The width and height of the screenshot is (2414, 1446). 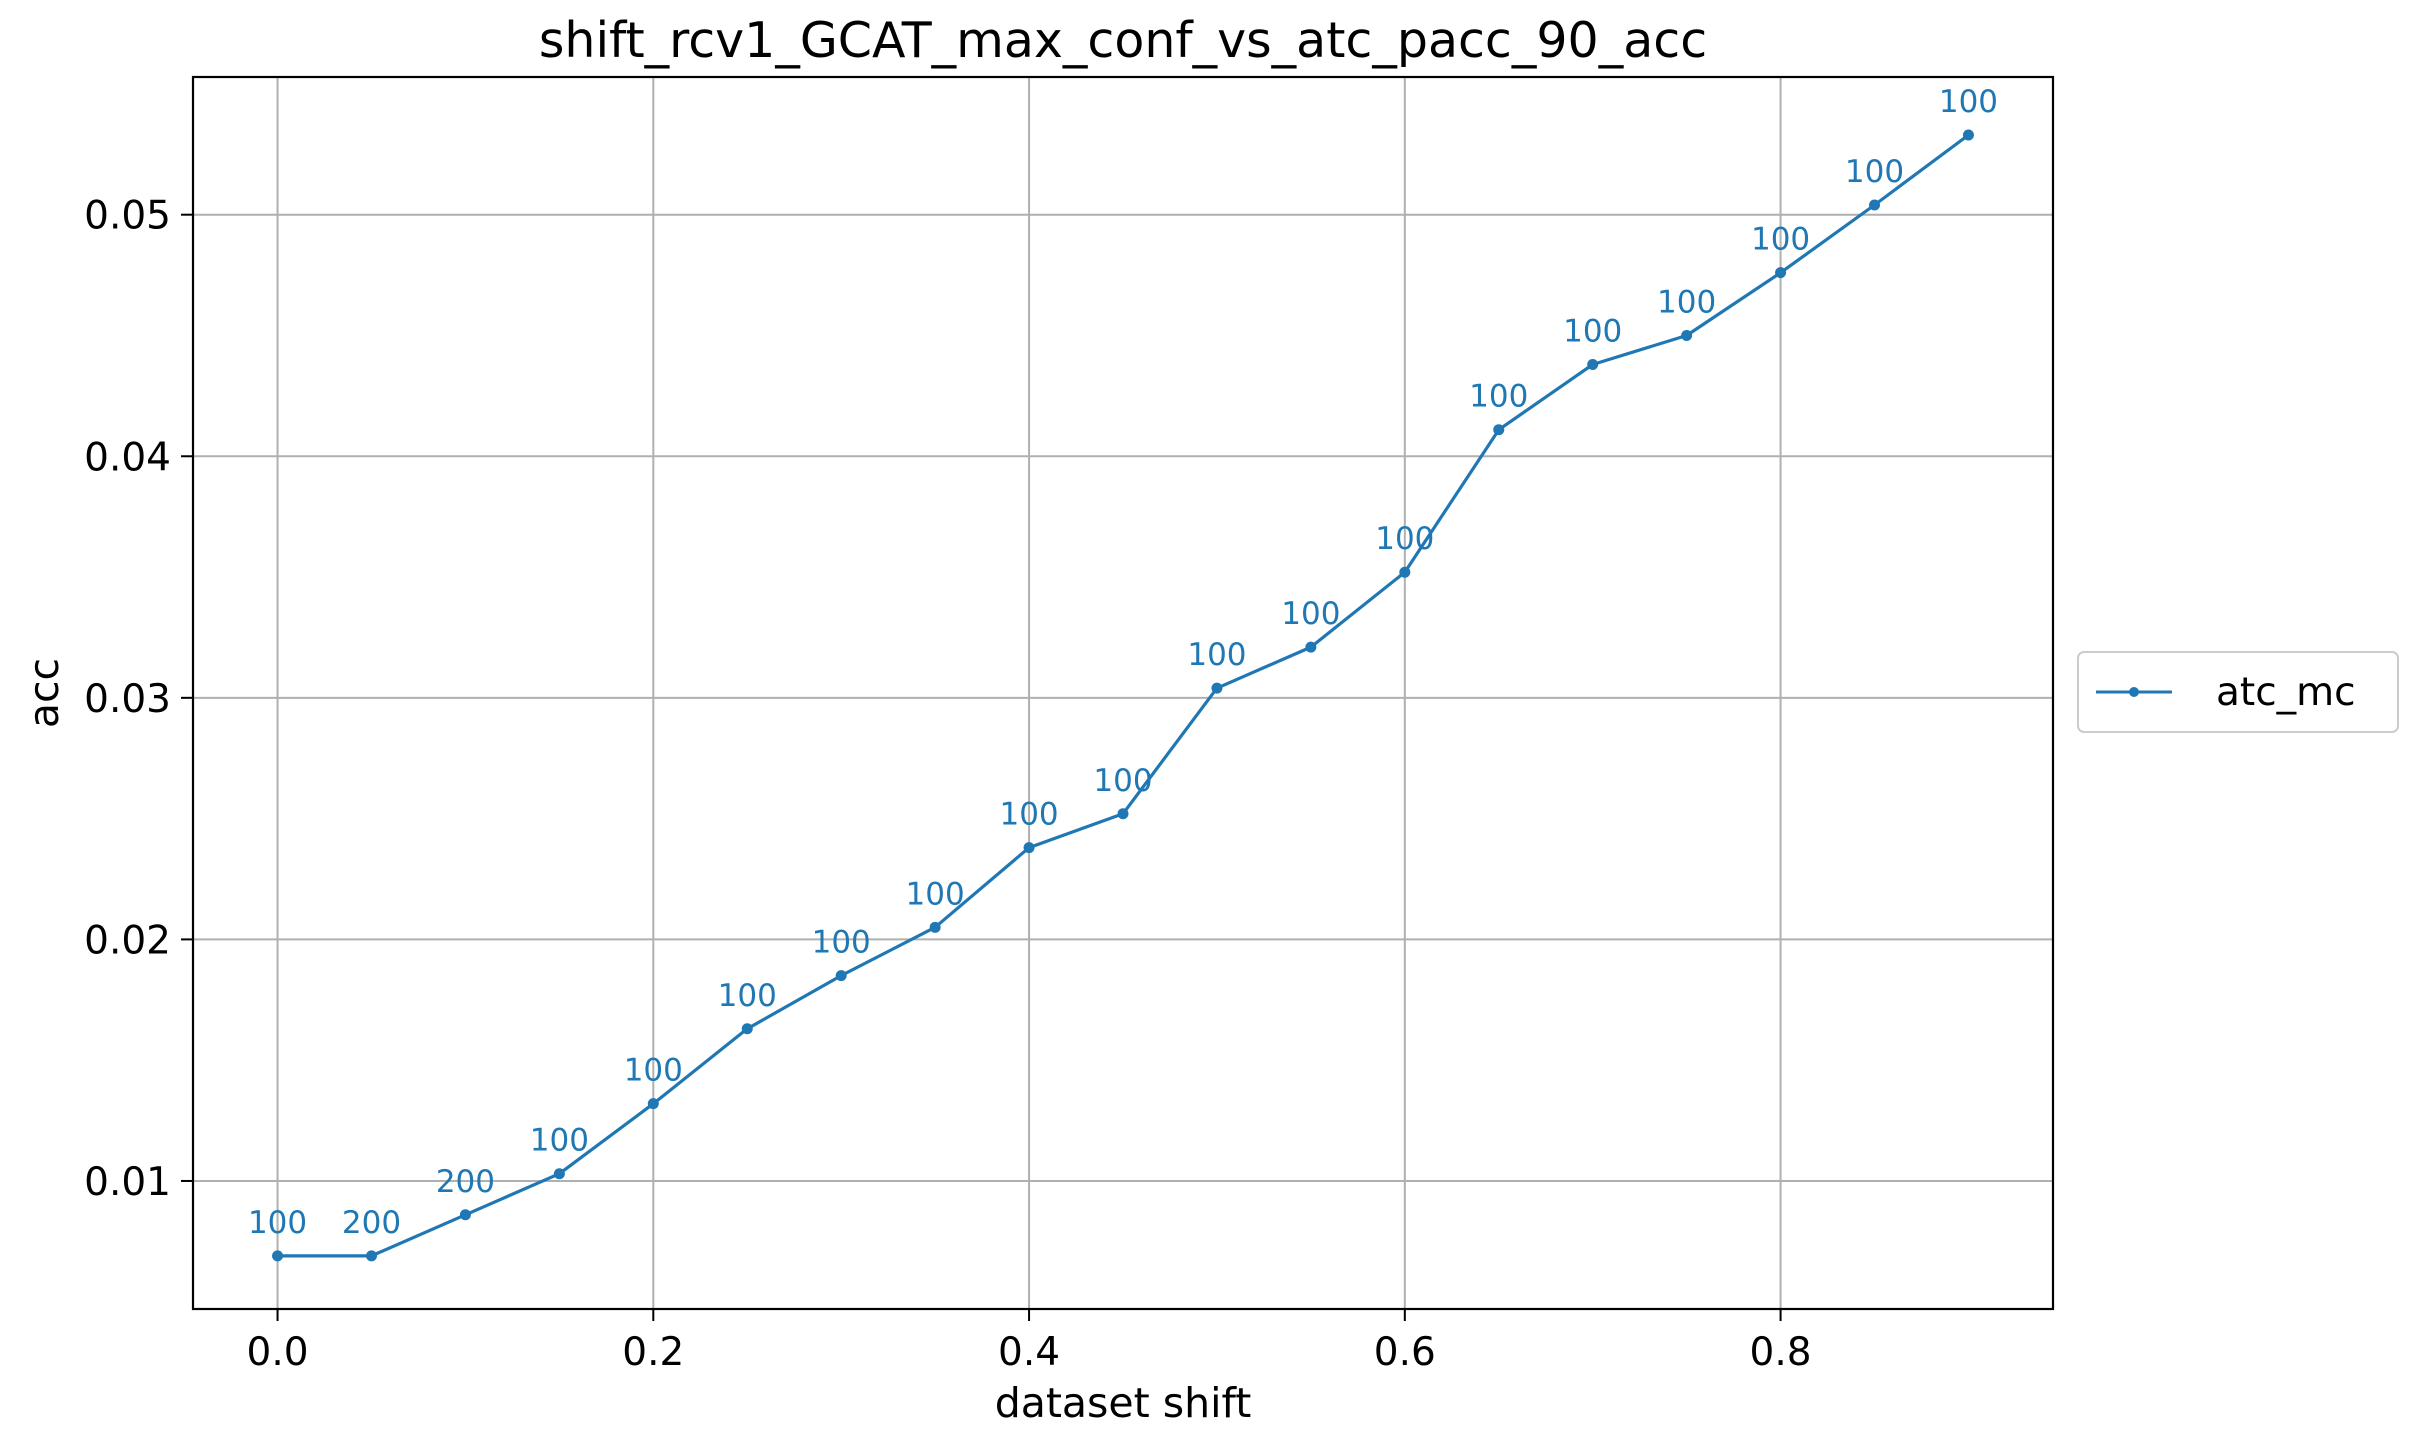 What do you see at coordinates (44, 693) in the screenshot?
I see `y-axis-label: acc` at bounding box center [44, 693].